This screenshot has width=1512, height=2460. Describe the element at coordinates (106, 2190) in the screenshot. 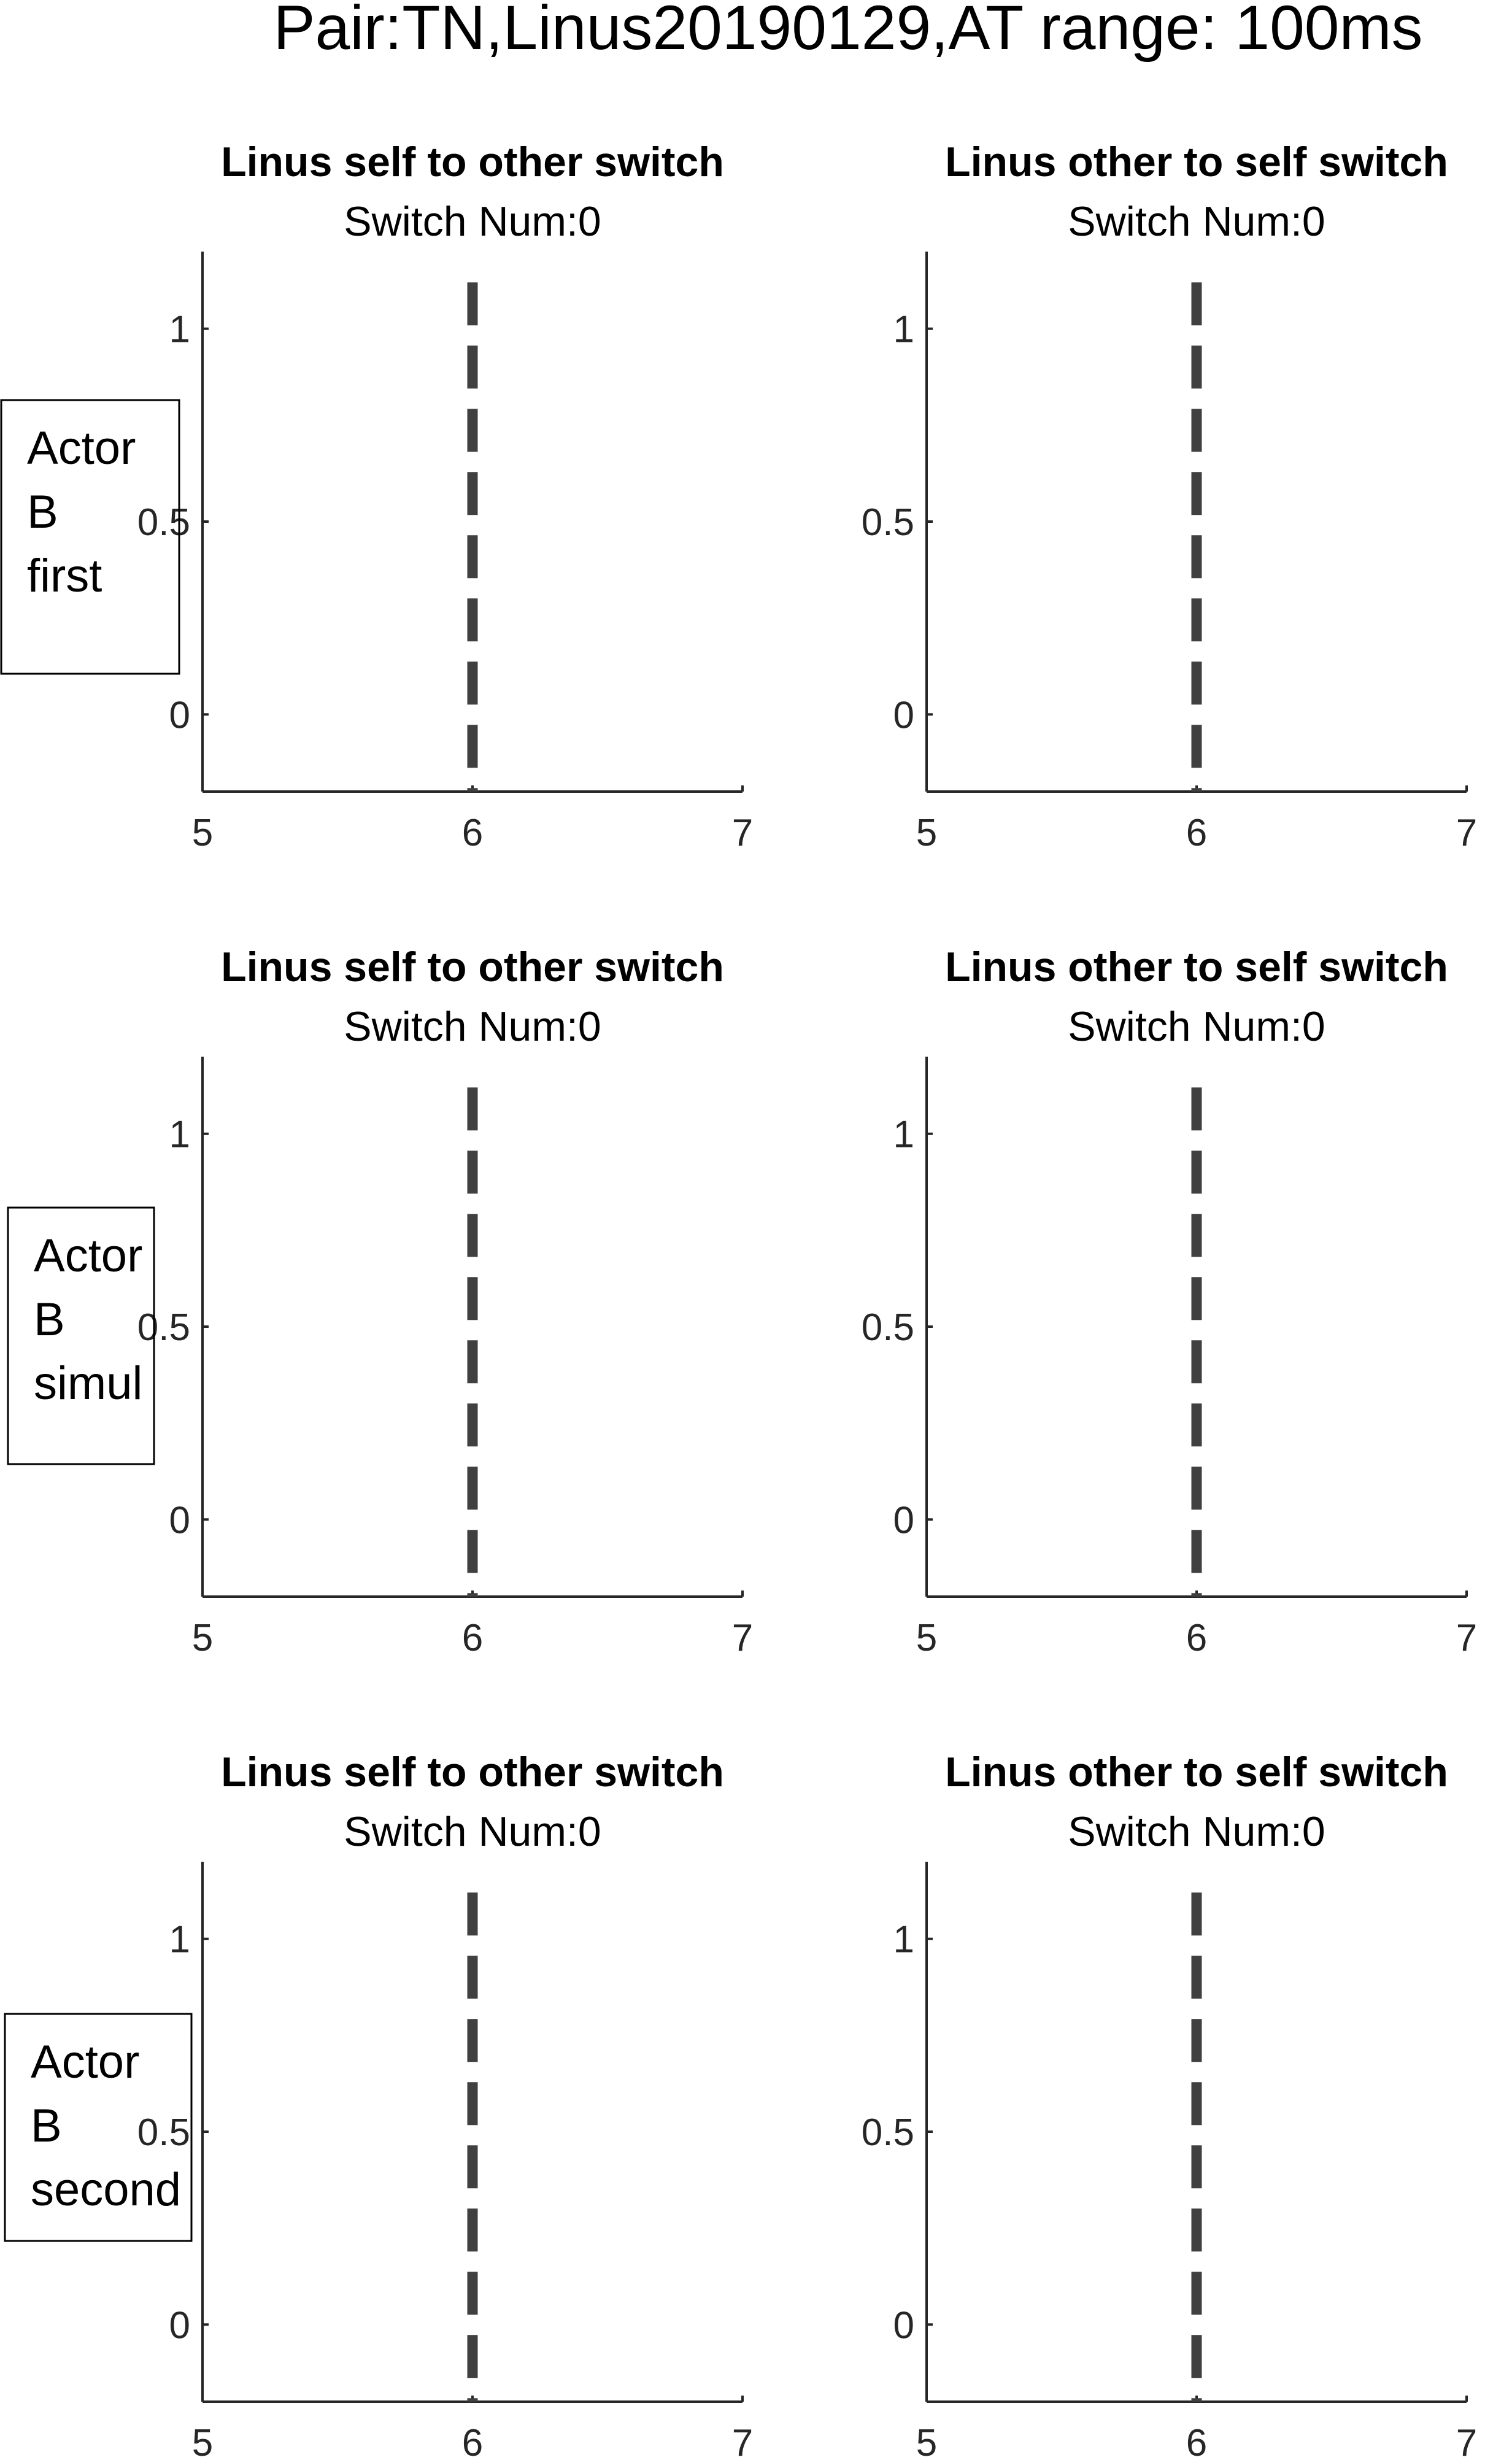

I see `row-label-line: second` at that location.